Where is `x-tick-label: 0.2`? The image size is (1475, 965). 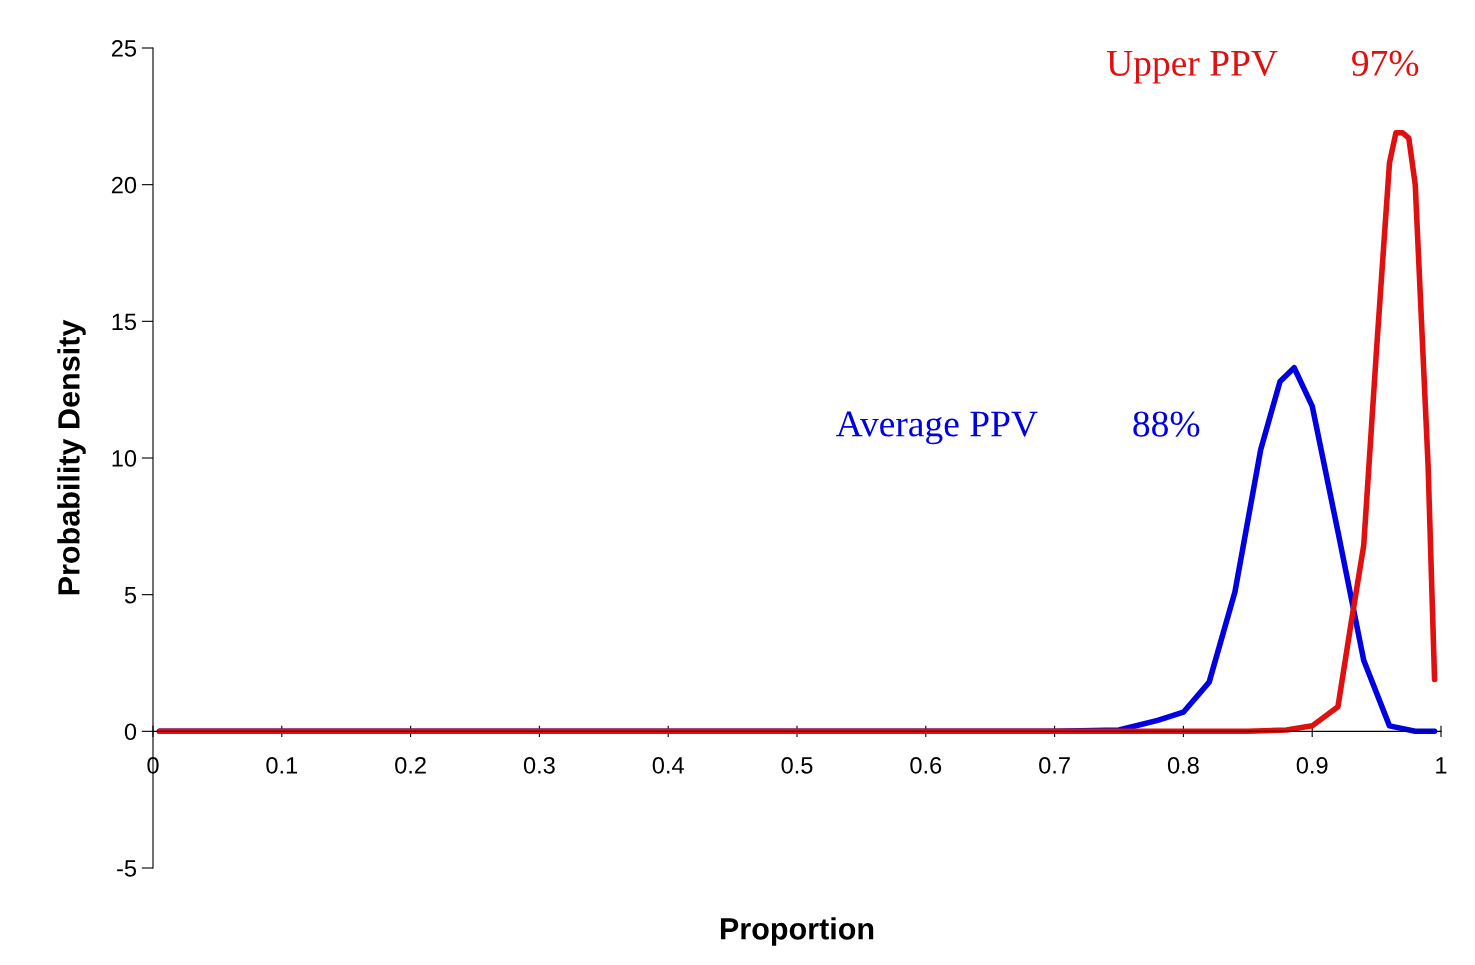 x-tick-label: 0.2 is located at coordinates (410, 765).